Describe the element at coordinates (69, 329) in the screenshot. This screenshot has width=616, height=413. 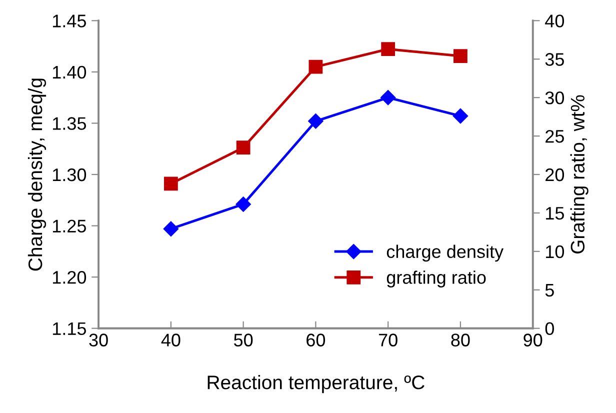
I see `y-tick-label: 1.15` at that location.